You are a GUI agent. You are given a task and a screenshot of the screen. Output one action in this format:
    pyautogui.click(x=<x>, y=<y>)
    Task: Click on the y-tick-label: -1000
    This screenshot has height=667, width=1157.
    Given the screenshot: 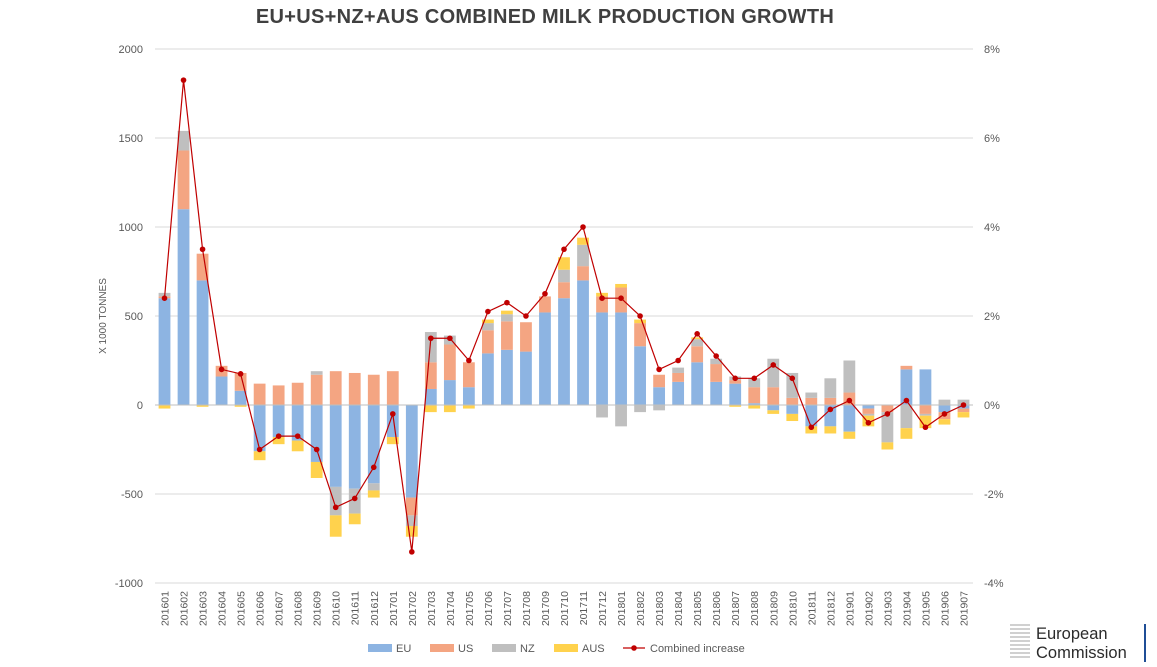 What is the action you would take?
    pyautogui.click(x=129, y=584)
    